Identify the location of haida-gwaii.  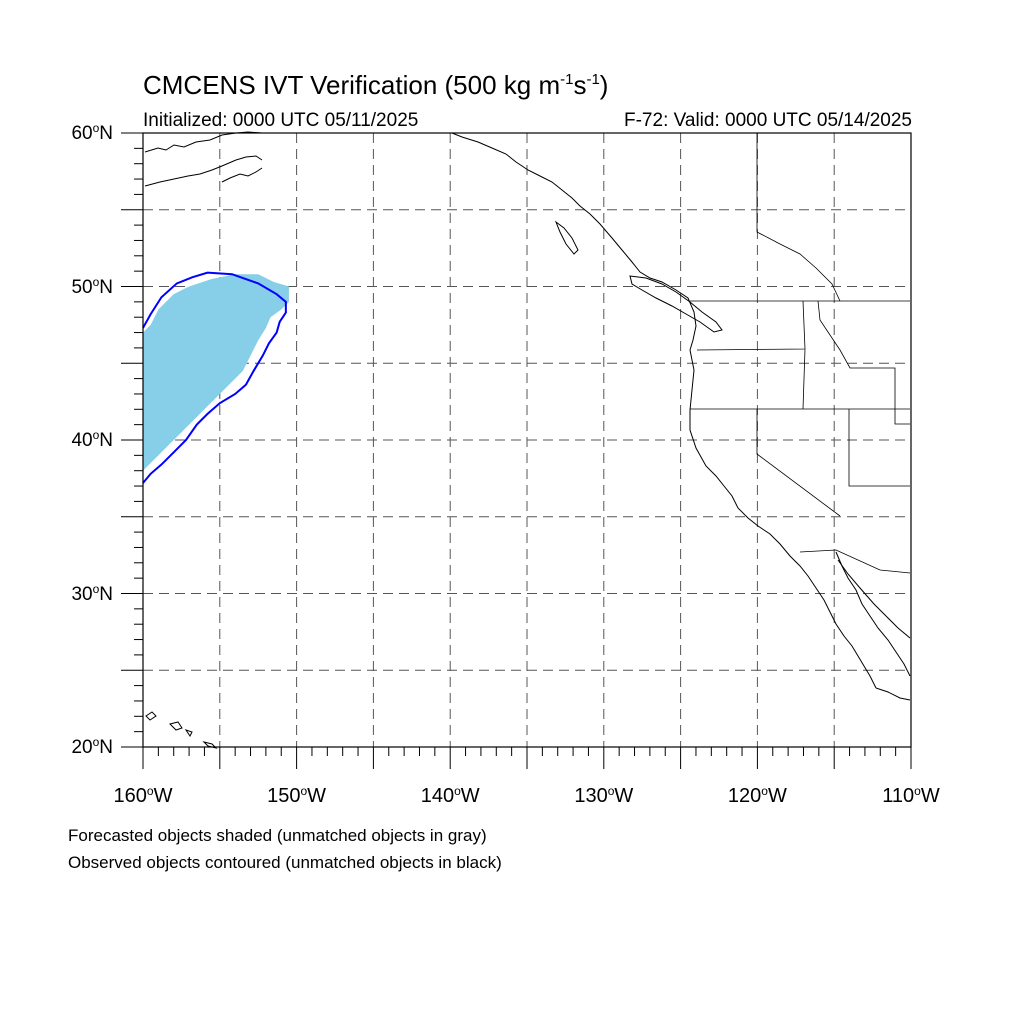
(566, 237).